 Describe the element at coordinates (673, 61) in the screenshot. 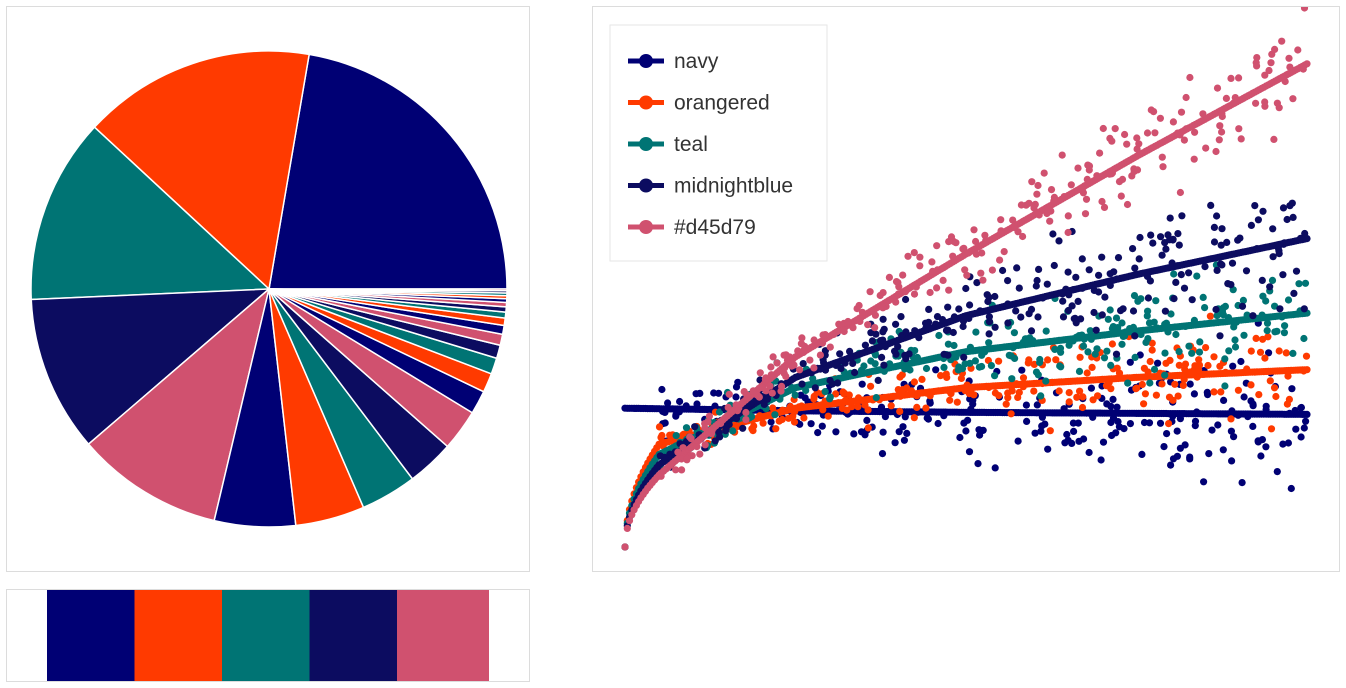

I see `legend-item: navy` at that location.